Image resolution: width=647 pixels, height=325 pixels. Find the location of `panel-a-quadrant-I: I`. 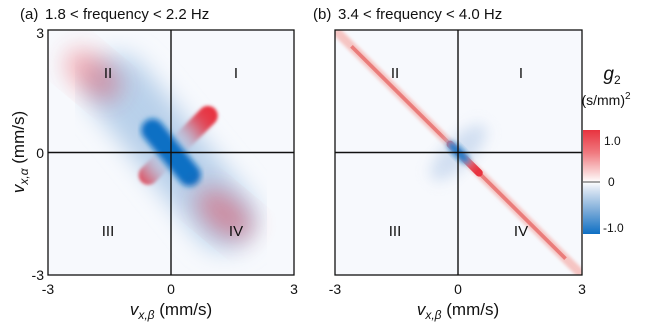

panel-a-quadrant-I: I is located at coordinates (236, 73).